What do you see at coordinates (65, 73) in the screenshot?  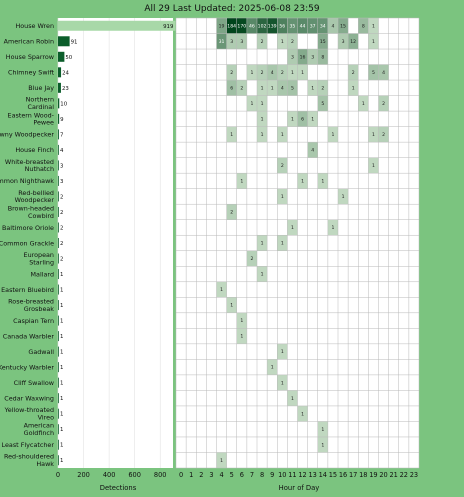 I see `bar-value-label: 24` at bounding box center [65, 73].